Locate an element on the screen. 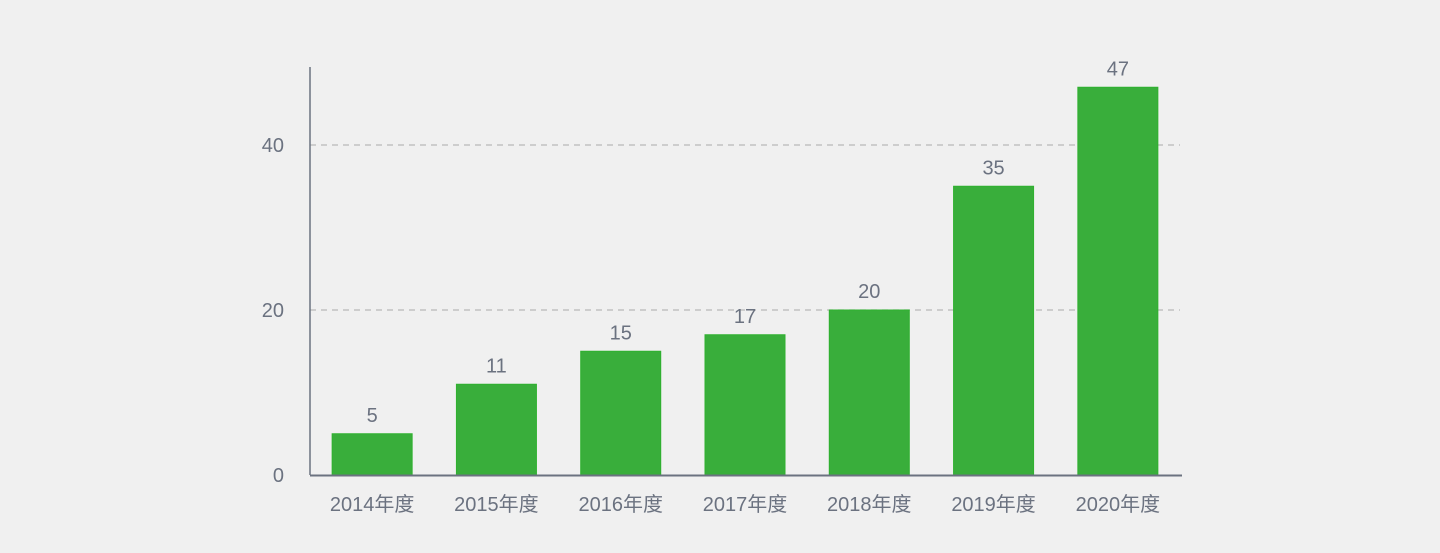 Image resolution: width=1440 pixels, height=553 pixels. x-tick-label: 2020年度 is located at coordinates (1118, 504).